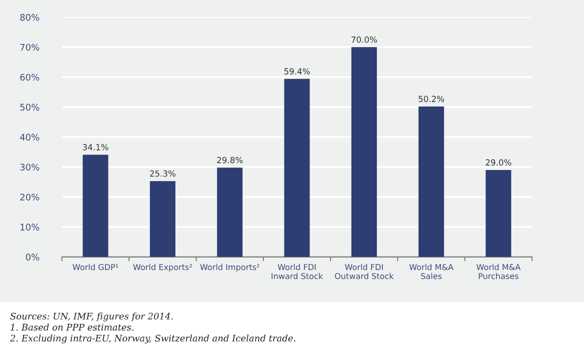  Describe the element at coordinates (30, 77) in the screenshot. I see `y-tick-label: 60%` at that location.